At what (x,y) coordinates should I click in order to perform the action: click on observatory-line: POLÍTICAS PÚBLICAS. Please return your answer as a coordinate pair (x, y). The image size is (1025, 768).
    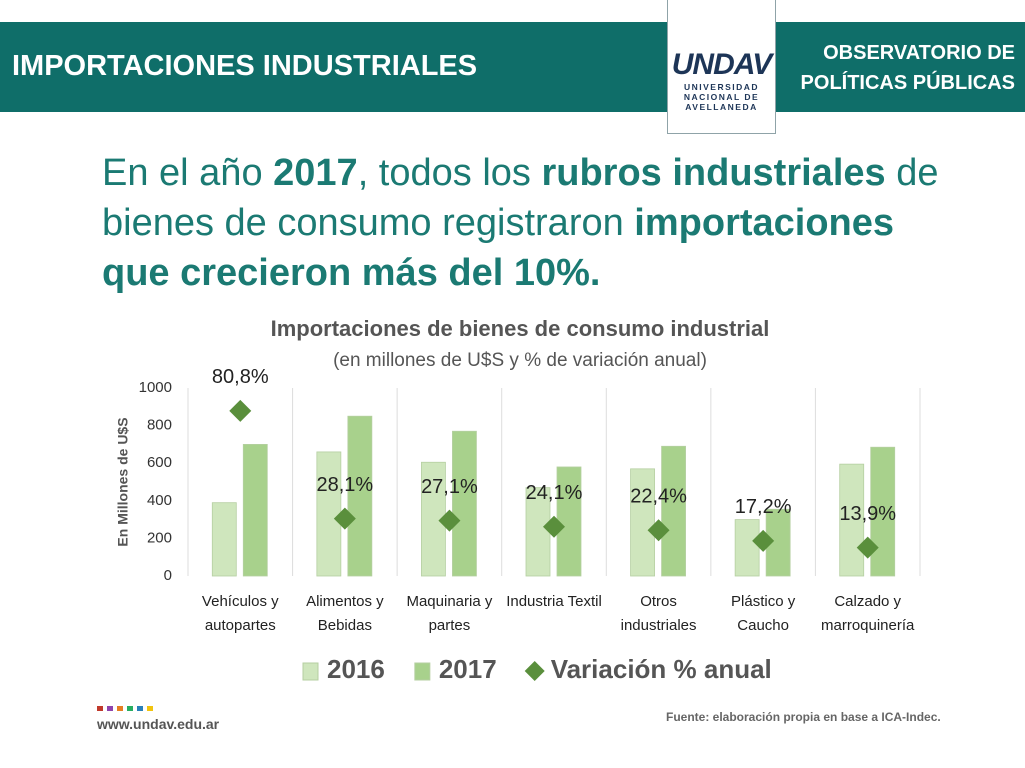
    Looking at the image, I should click on (907, 83).